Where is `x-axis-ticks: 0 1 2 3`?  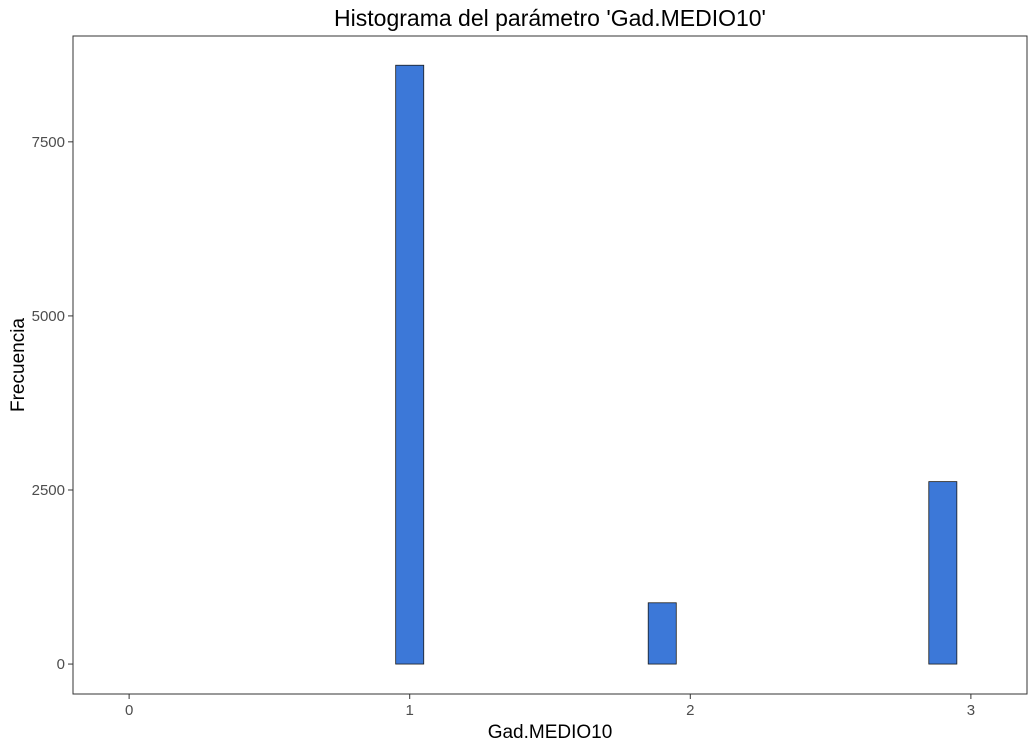
x-axis-ticks: 0 1 2 3 is located at coordinates (550, 706).